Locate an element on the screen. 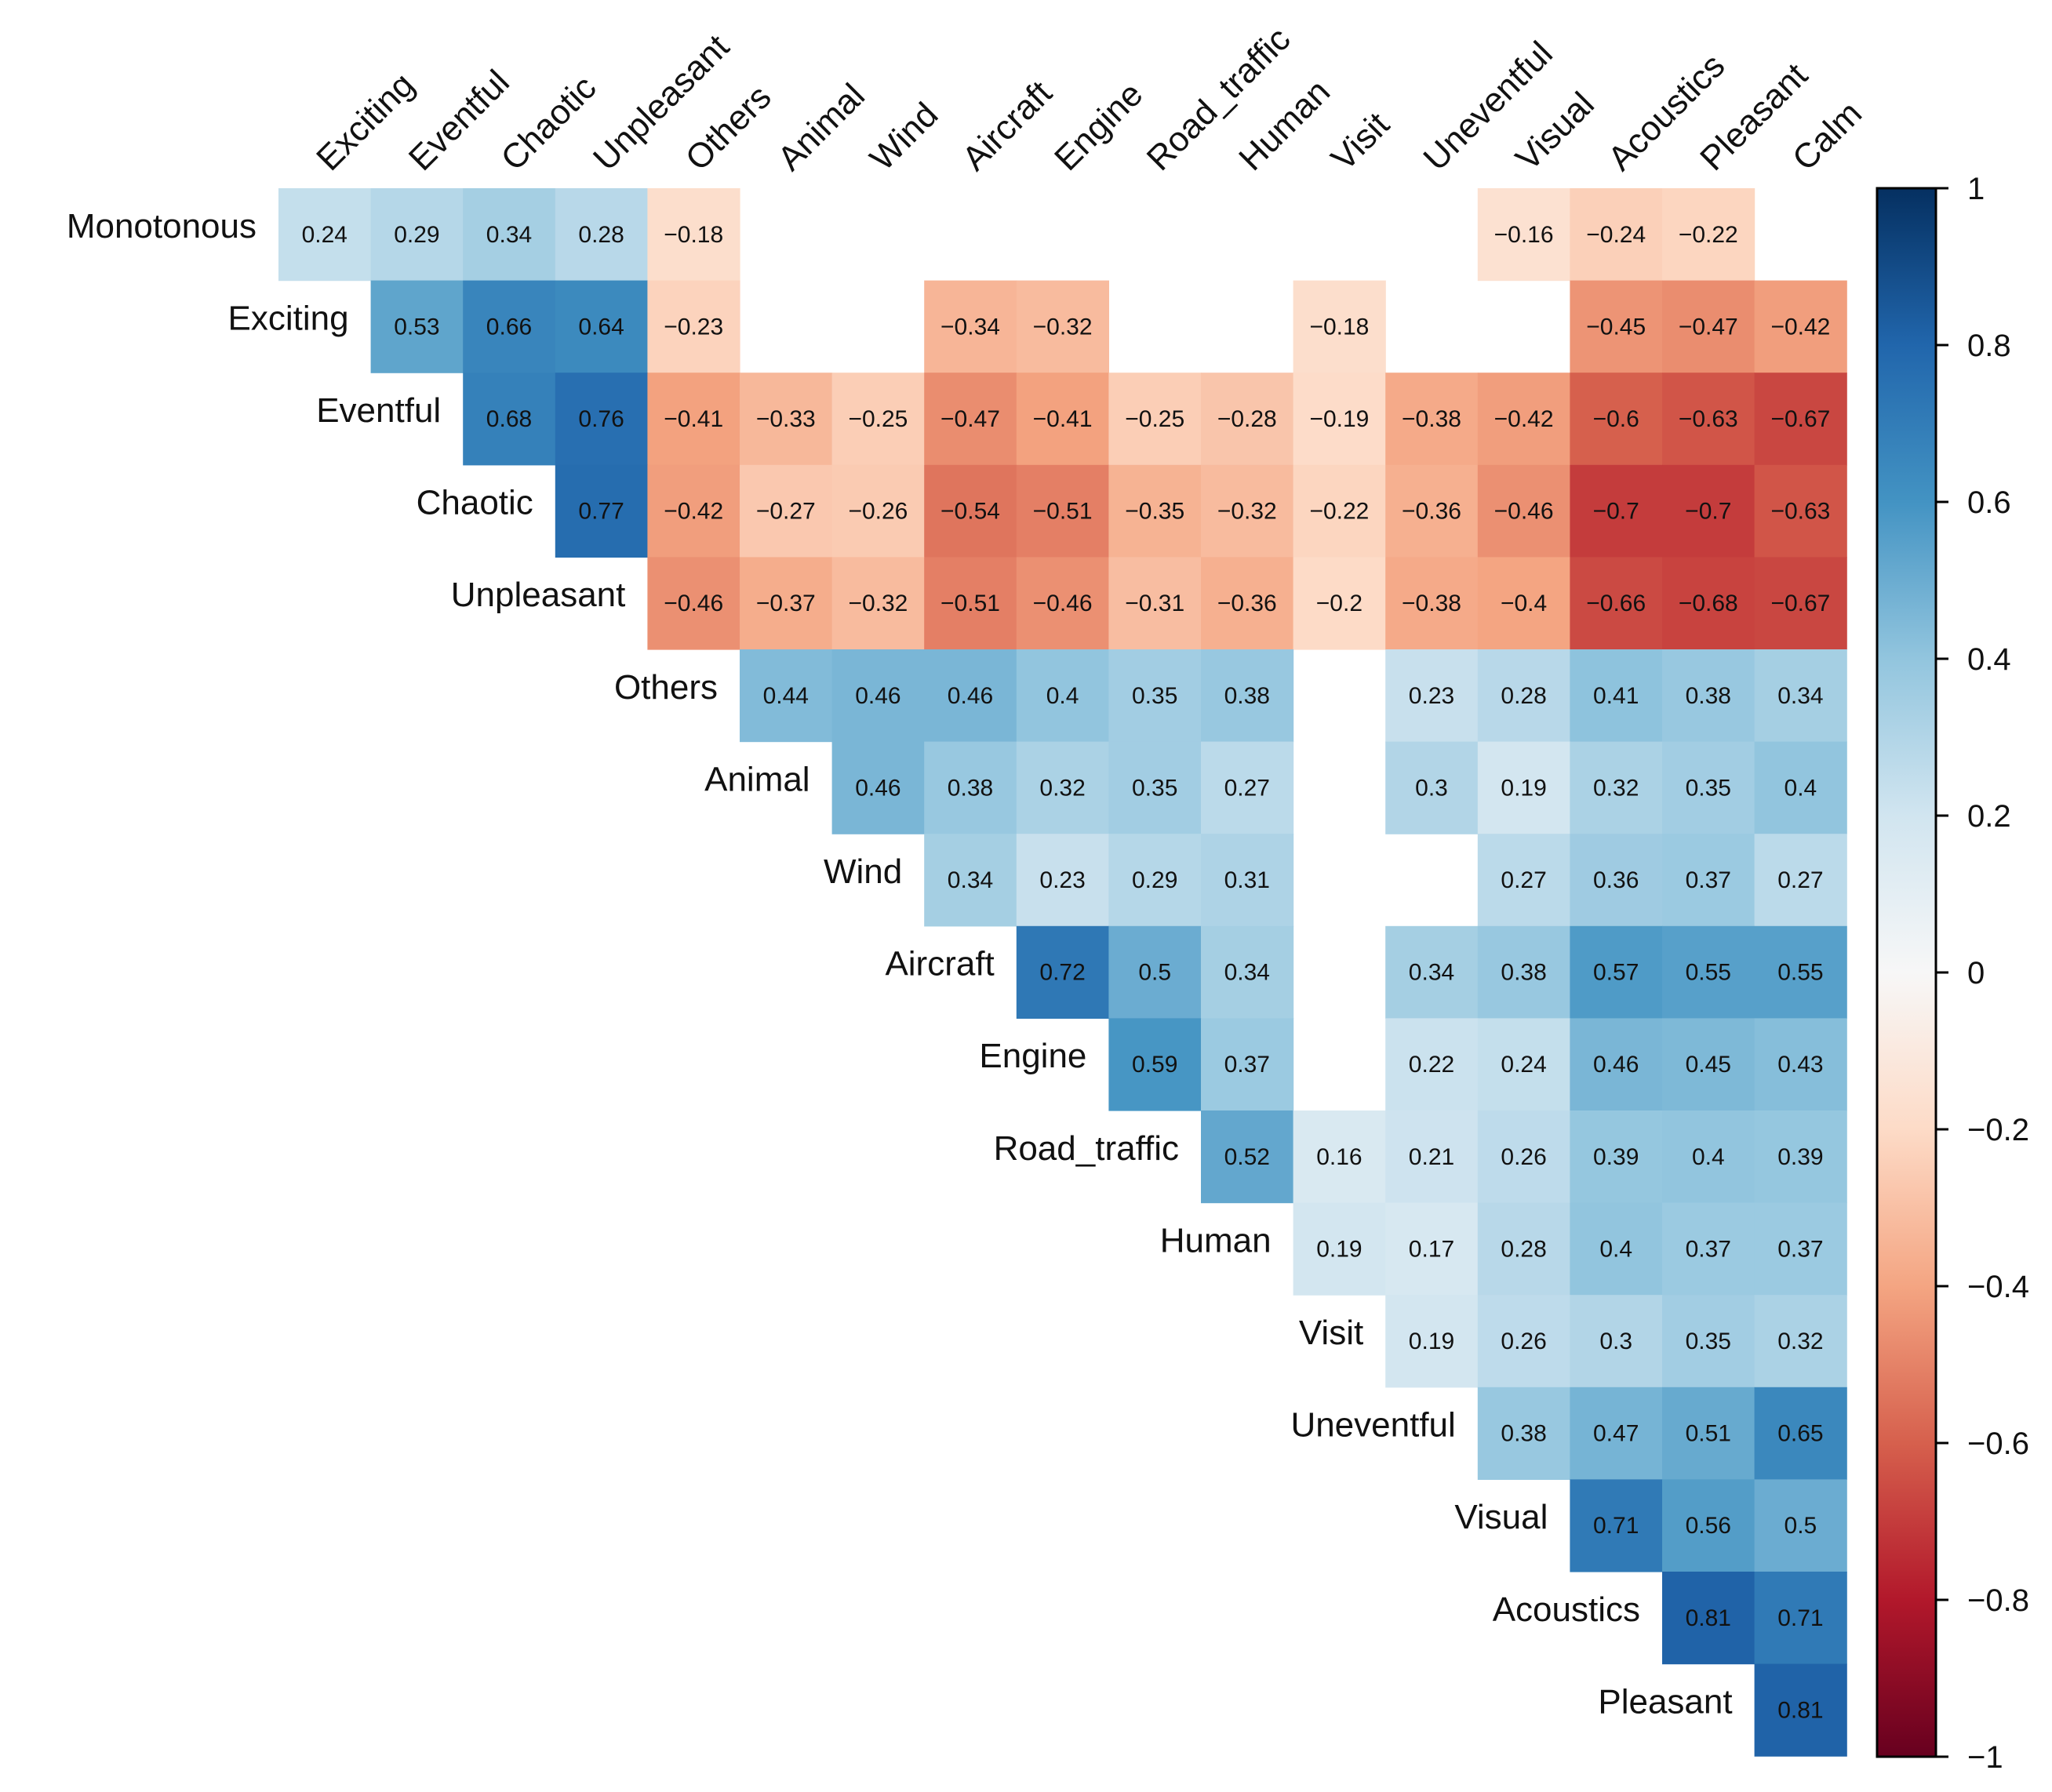 The height and width of the screenshot is (1792, 2052). cell-label-Chaotic-Visit: −0.22 is located at coordinates (1339, 512).